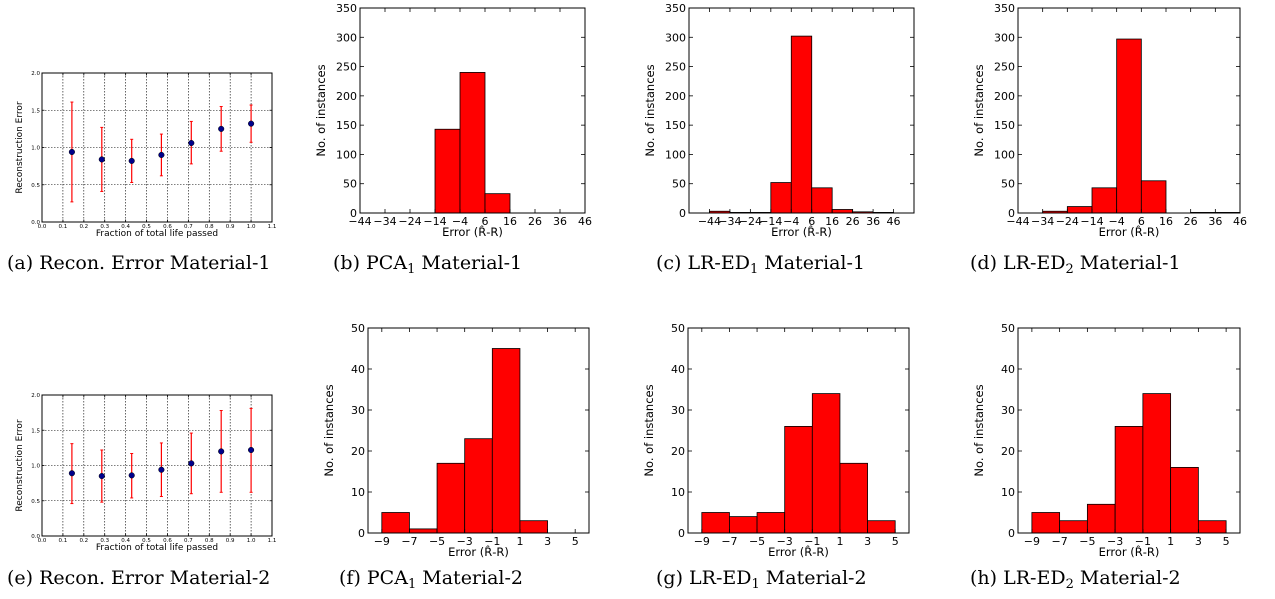 This screenshot has height=599, width=1275. Describe the element at coordinates (1032, 541) in the screenshot. I see `x-tick-label: −9` at that location.